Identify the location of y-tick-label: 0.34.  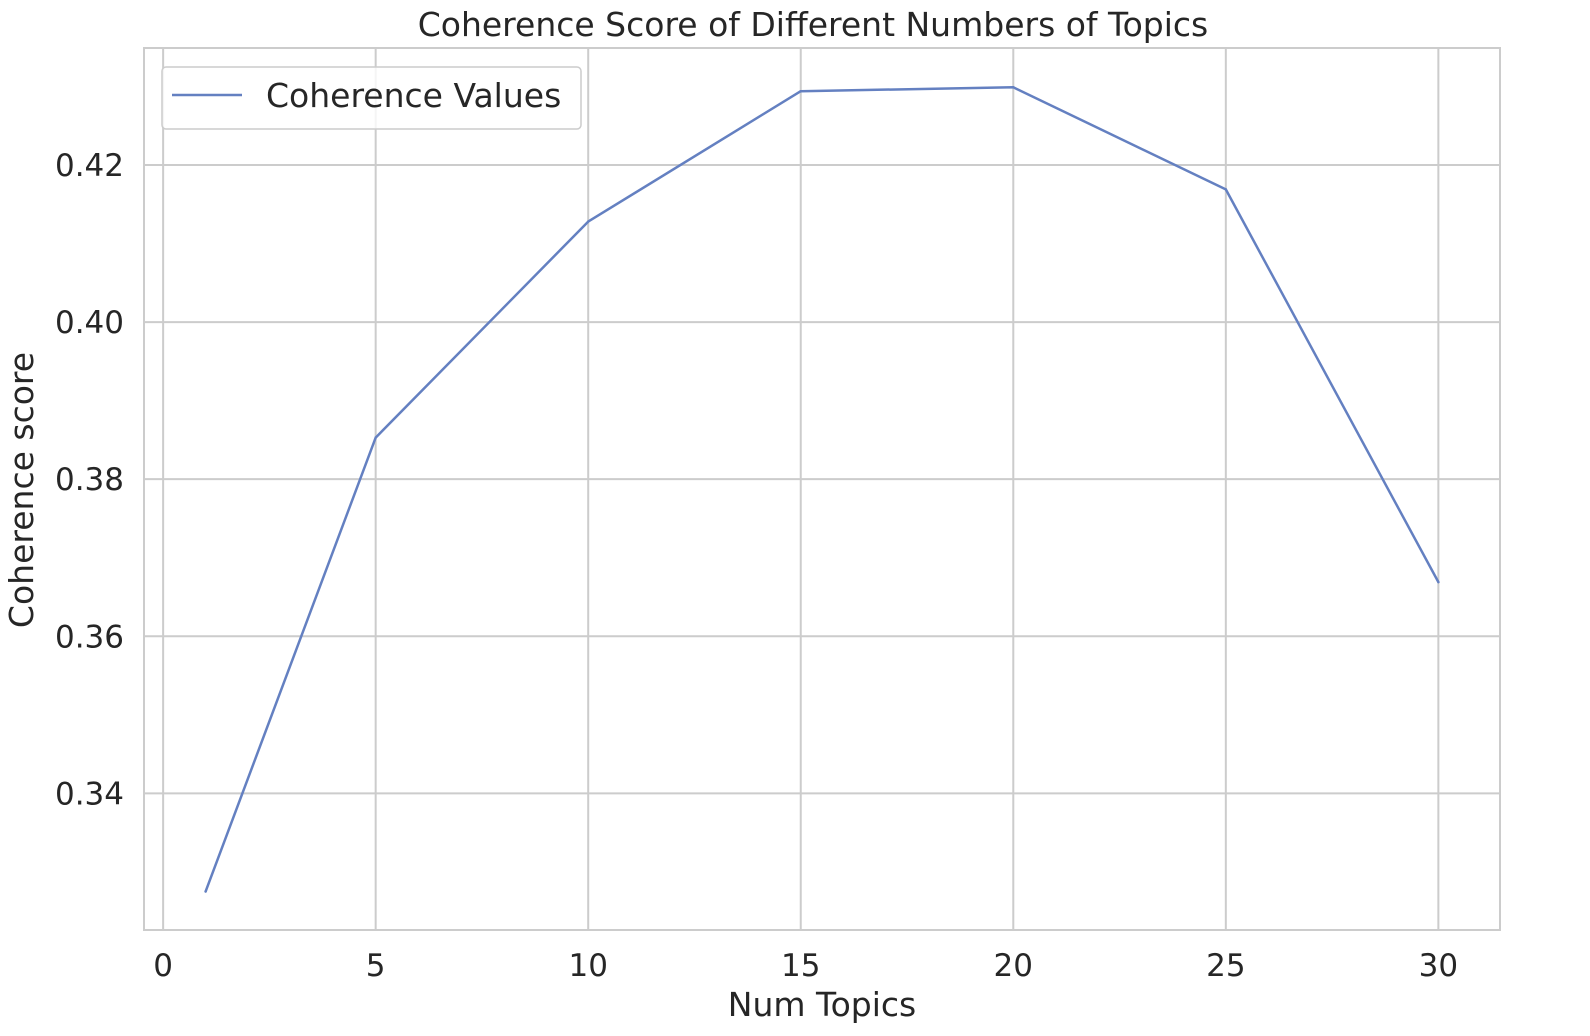
(89, 794).